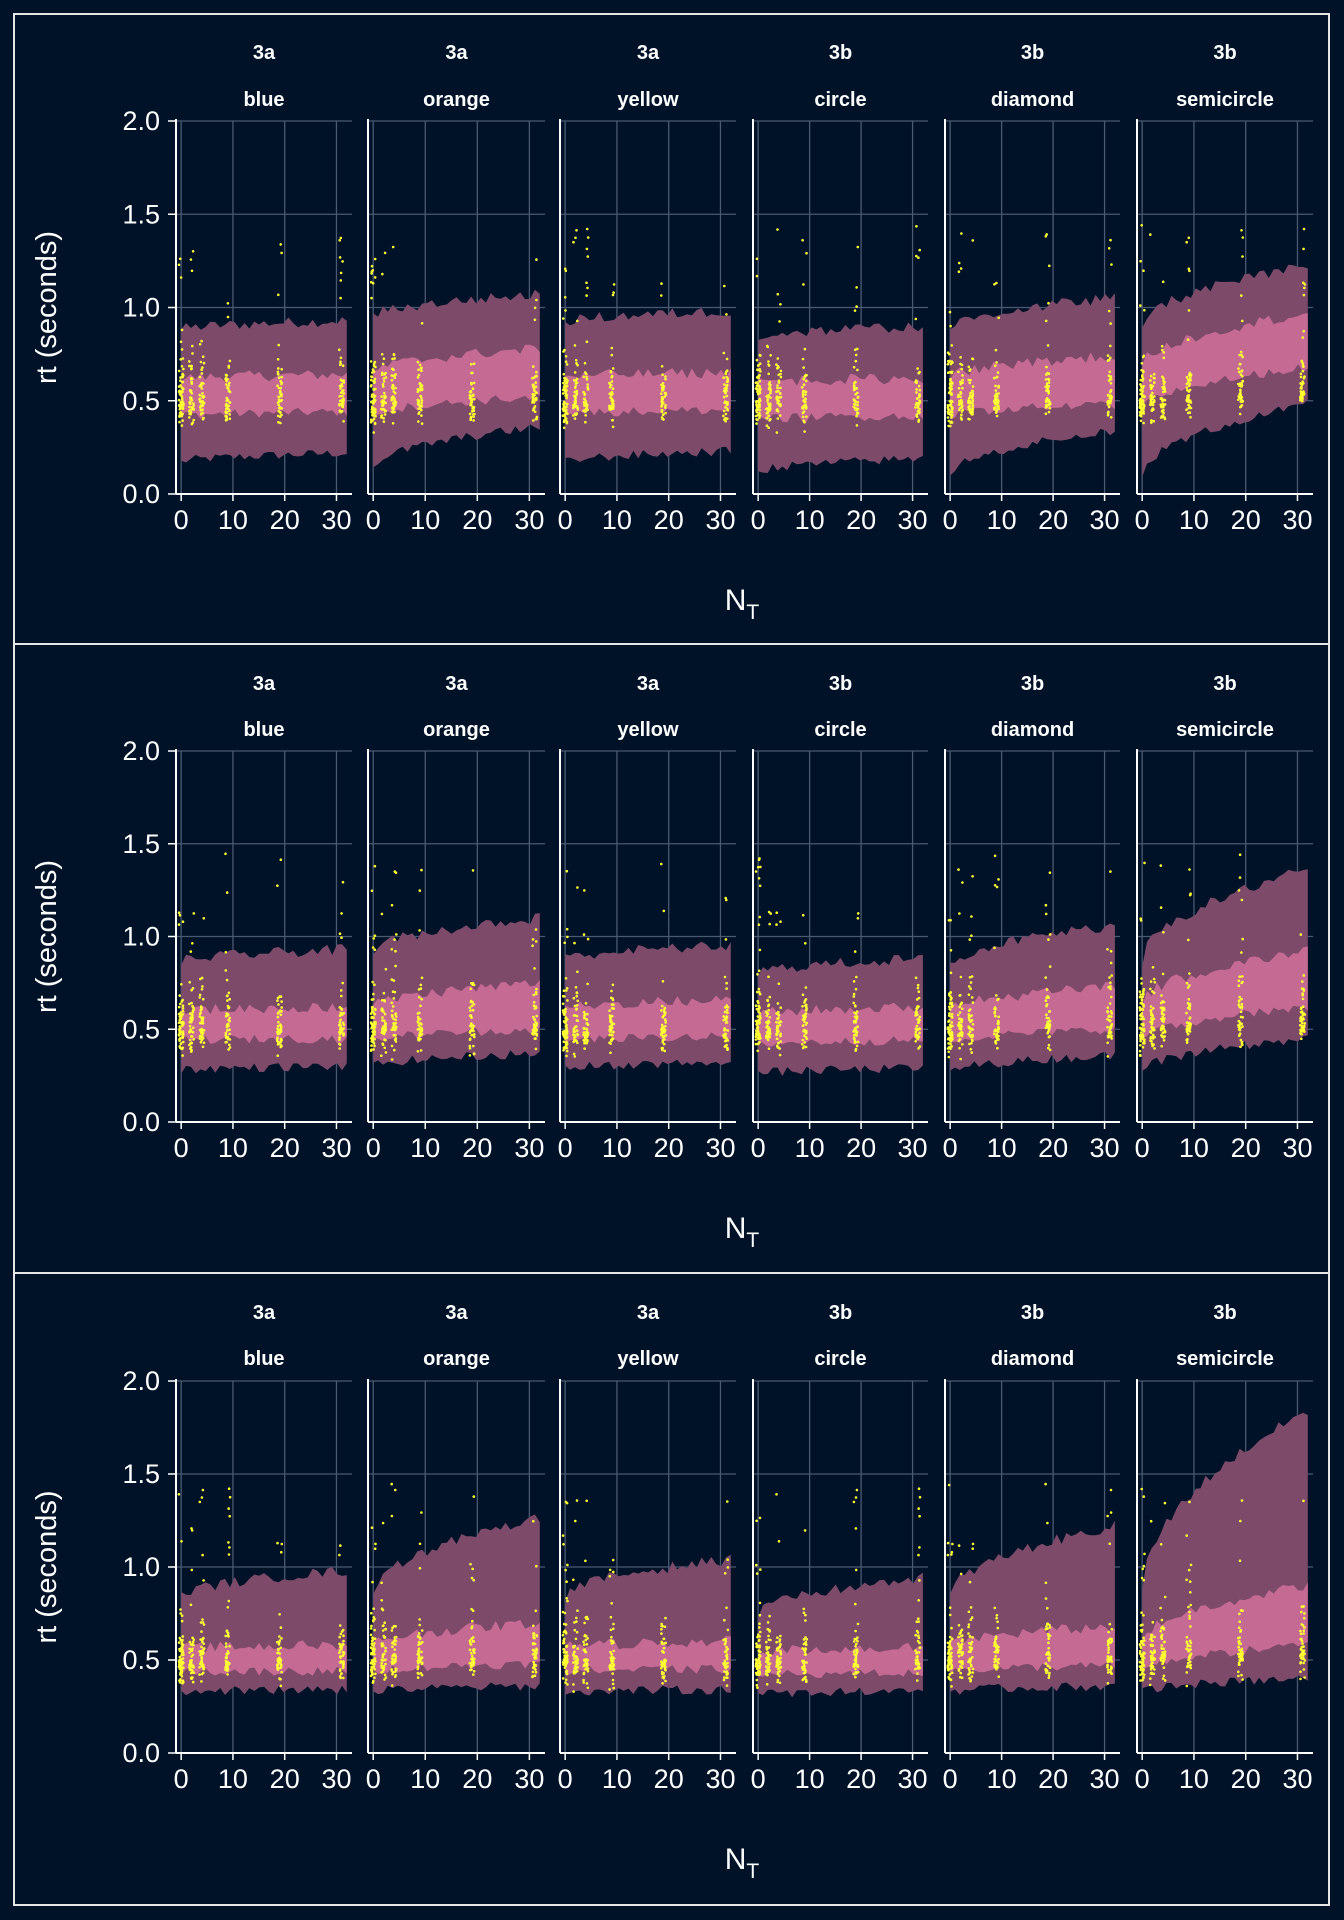  I want to click on strip-label-condition: blue, so click(263, 1359).